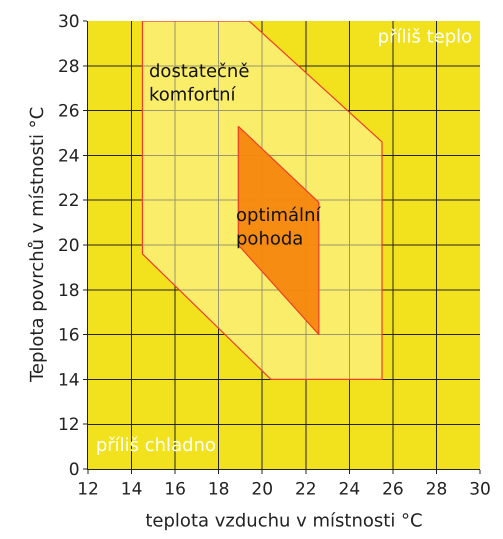  Describe the element at coordinates (88, 489) in the screenshot. I see `x-tick-label: 12` at that location.